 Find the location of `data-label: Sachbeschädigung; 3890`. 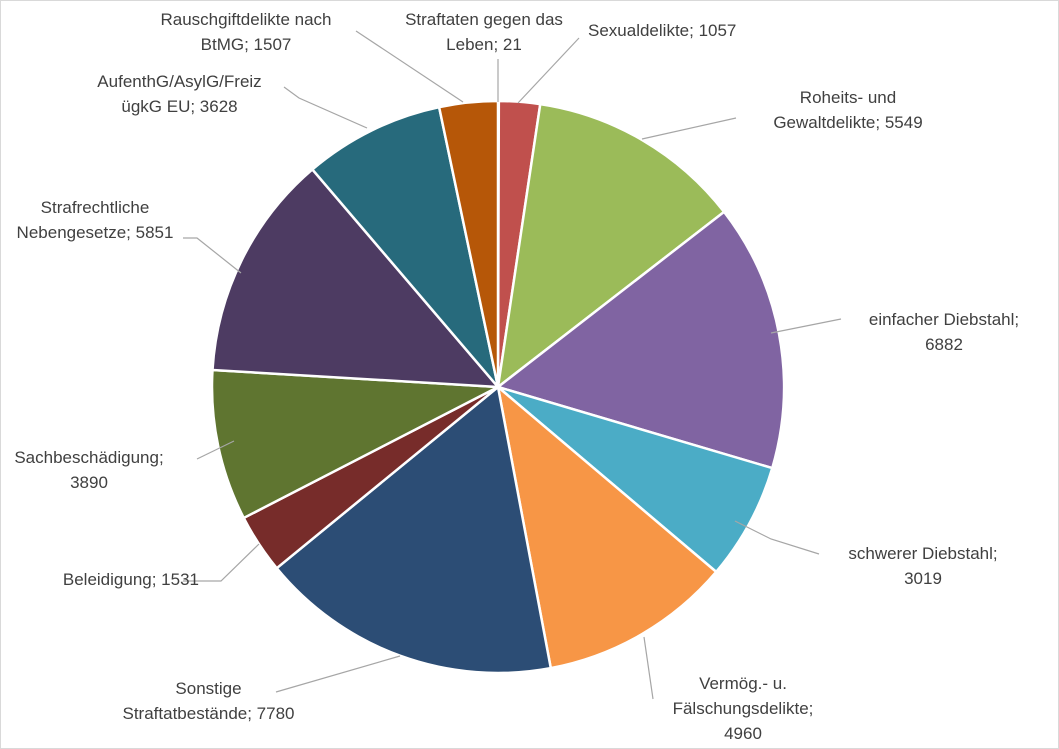

data-label: Sachbeschädigung; 3890 is located at coordinates (89, 470).